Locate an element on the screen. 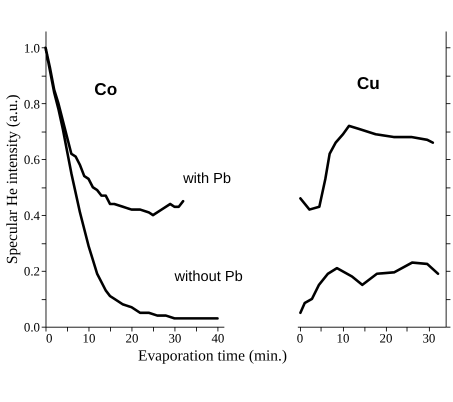 The height and width of the screenshot is (402, 453). y-tick-label: 0.6 is located at coordinates (32, 160).